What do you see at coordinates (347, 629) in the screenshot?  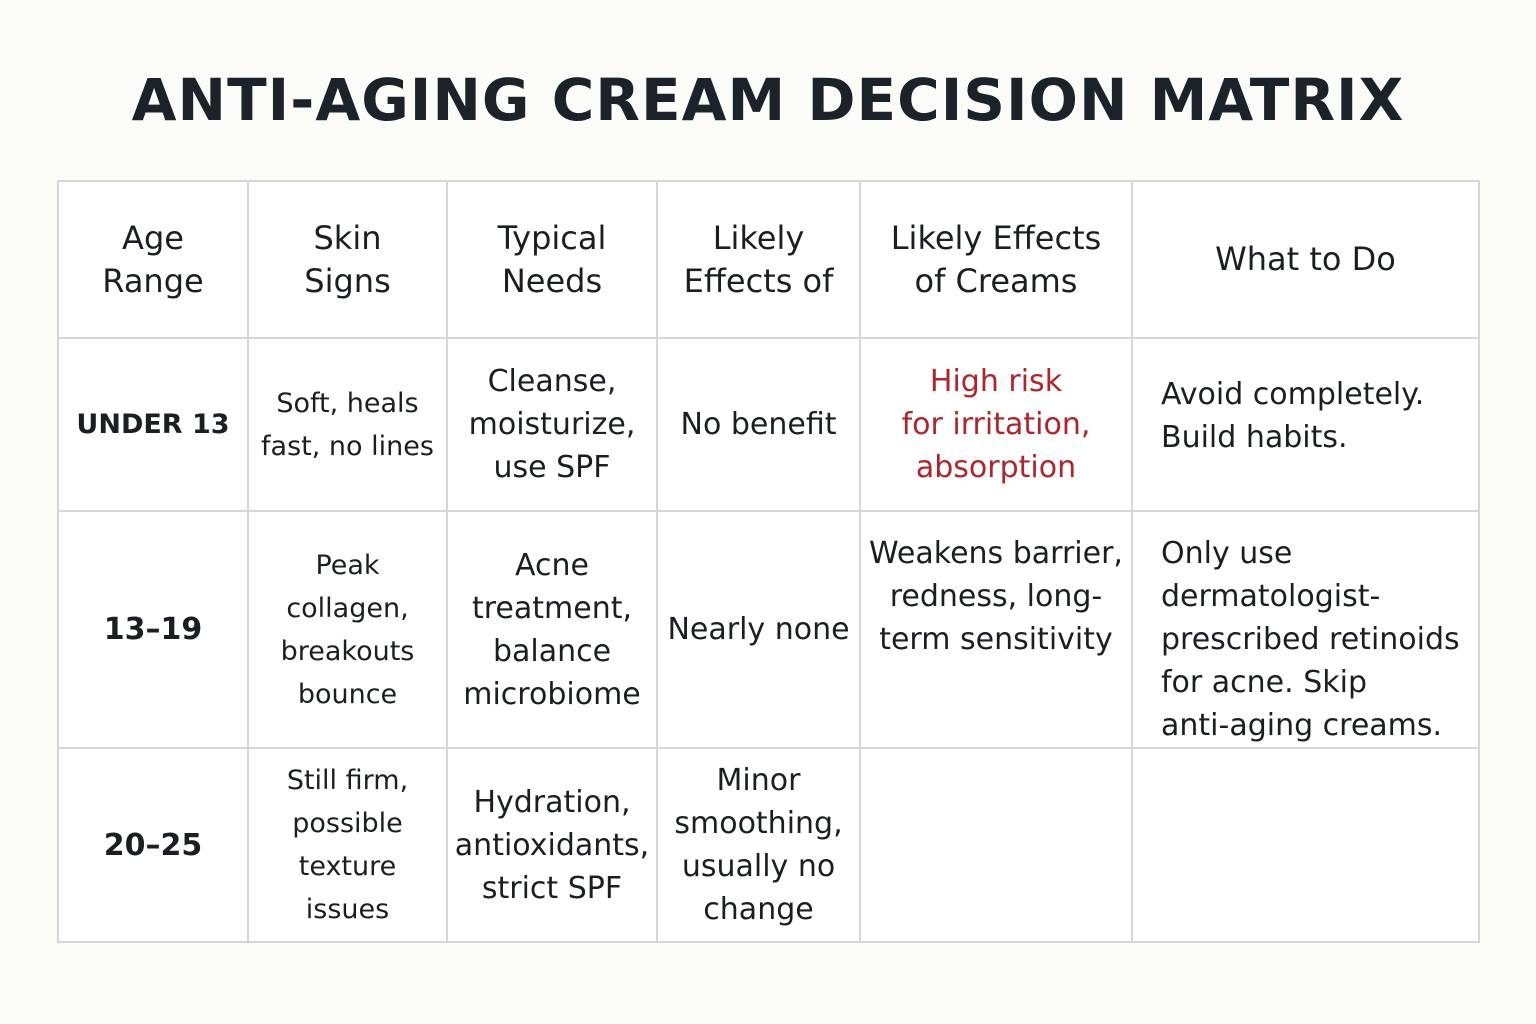 I see `cell-skin-signs: Peak collagen, breakouts bounce` at bounding box center [347, 629].